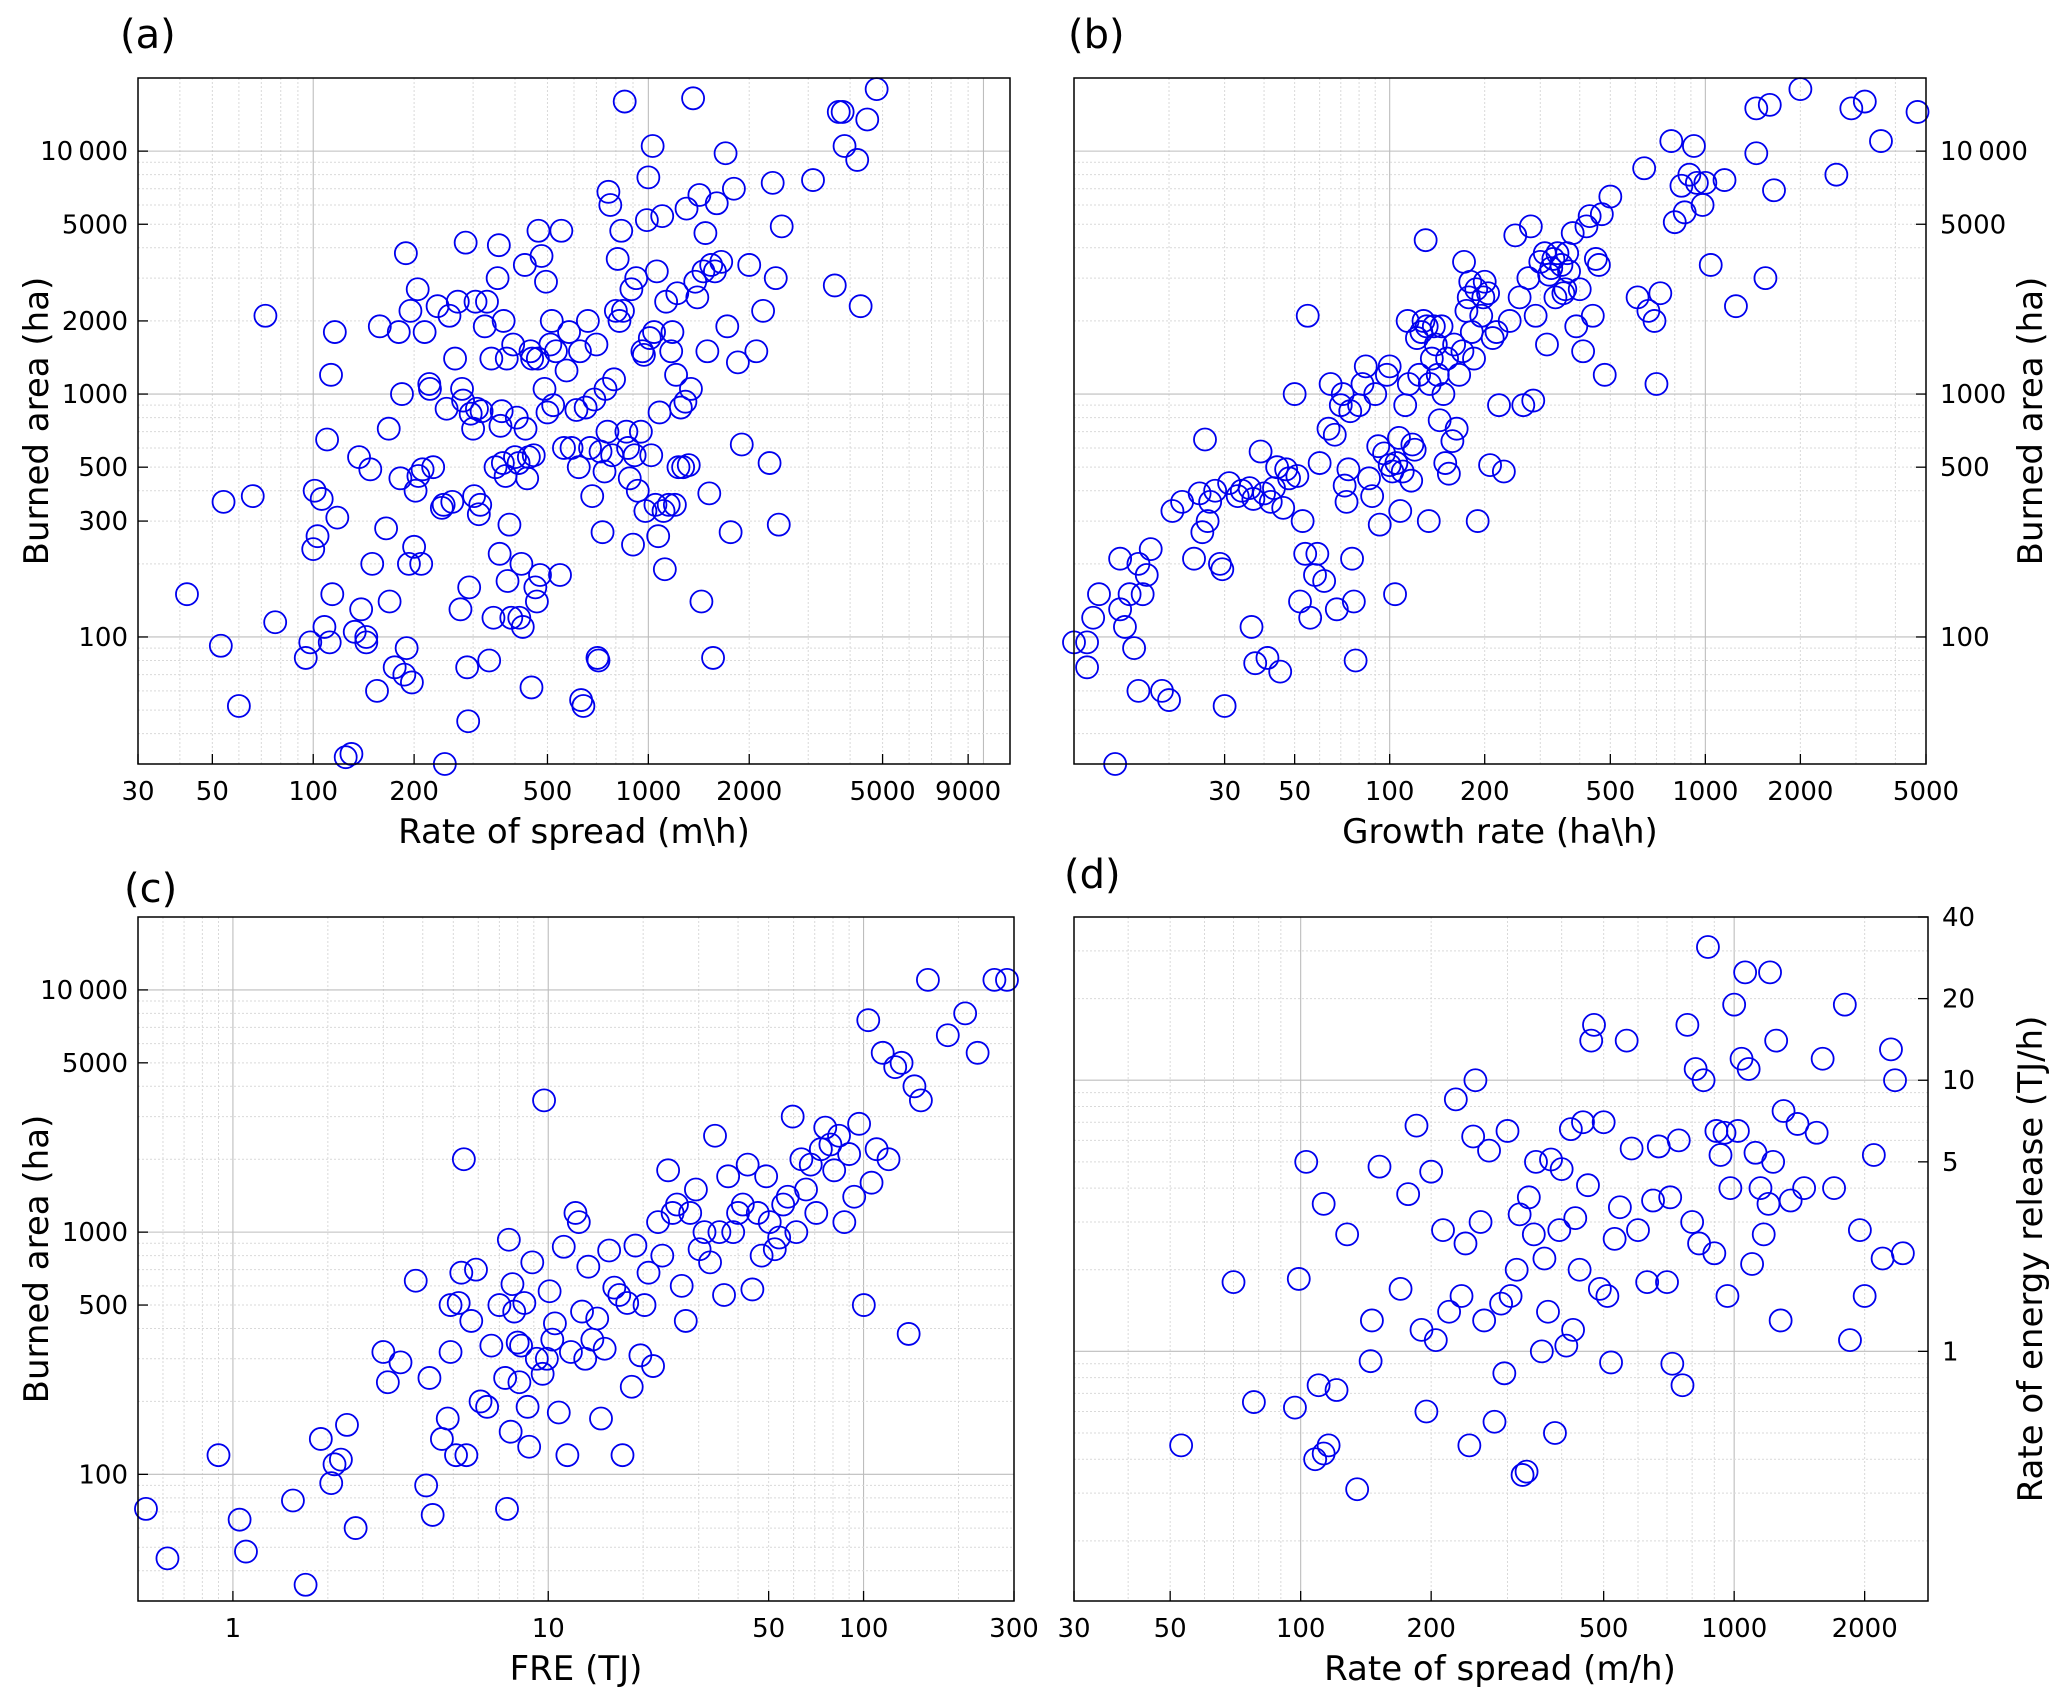 The height and width of the screenshot is (1690, 2067). What do you see at coordinates (1390, 792) in the screenshot?
I see `panel-b-xtick-label: 100` at bounding box center [1390, 792].